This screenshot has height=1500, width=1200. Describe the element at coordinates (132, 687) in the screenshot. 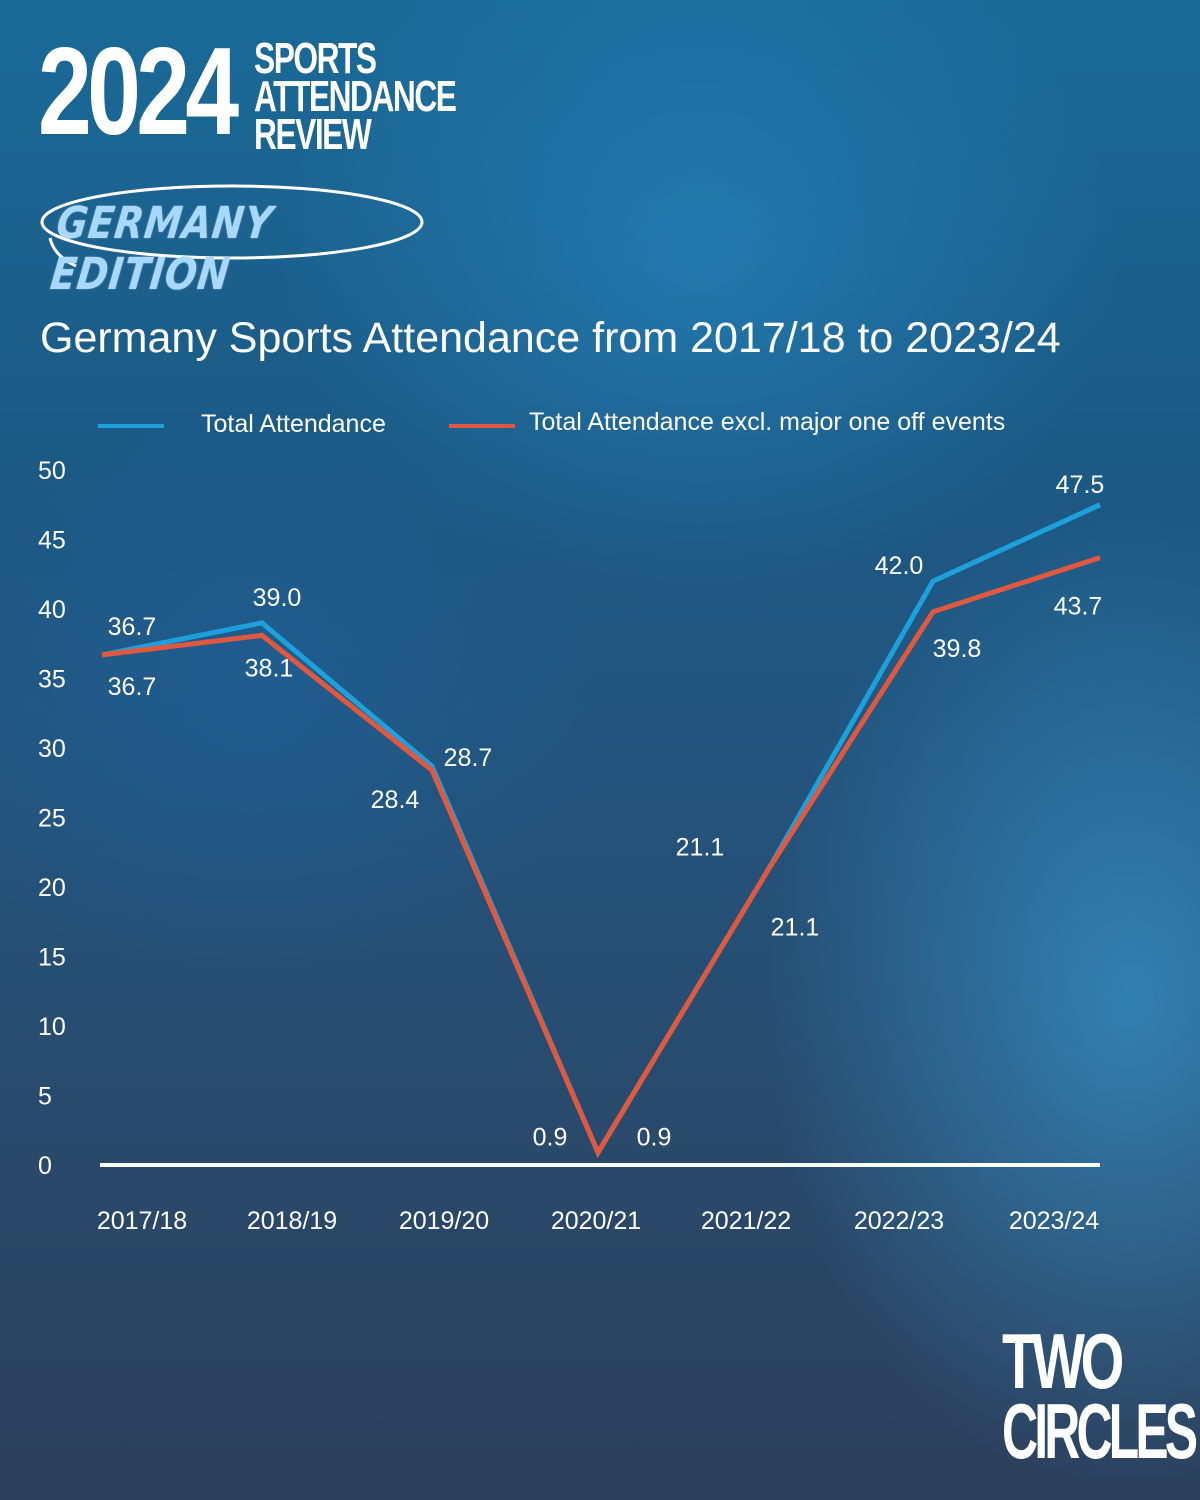

I see `data-label-excl-2017/18: 36.7` at that location.